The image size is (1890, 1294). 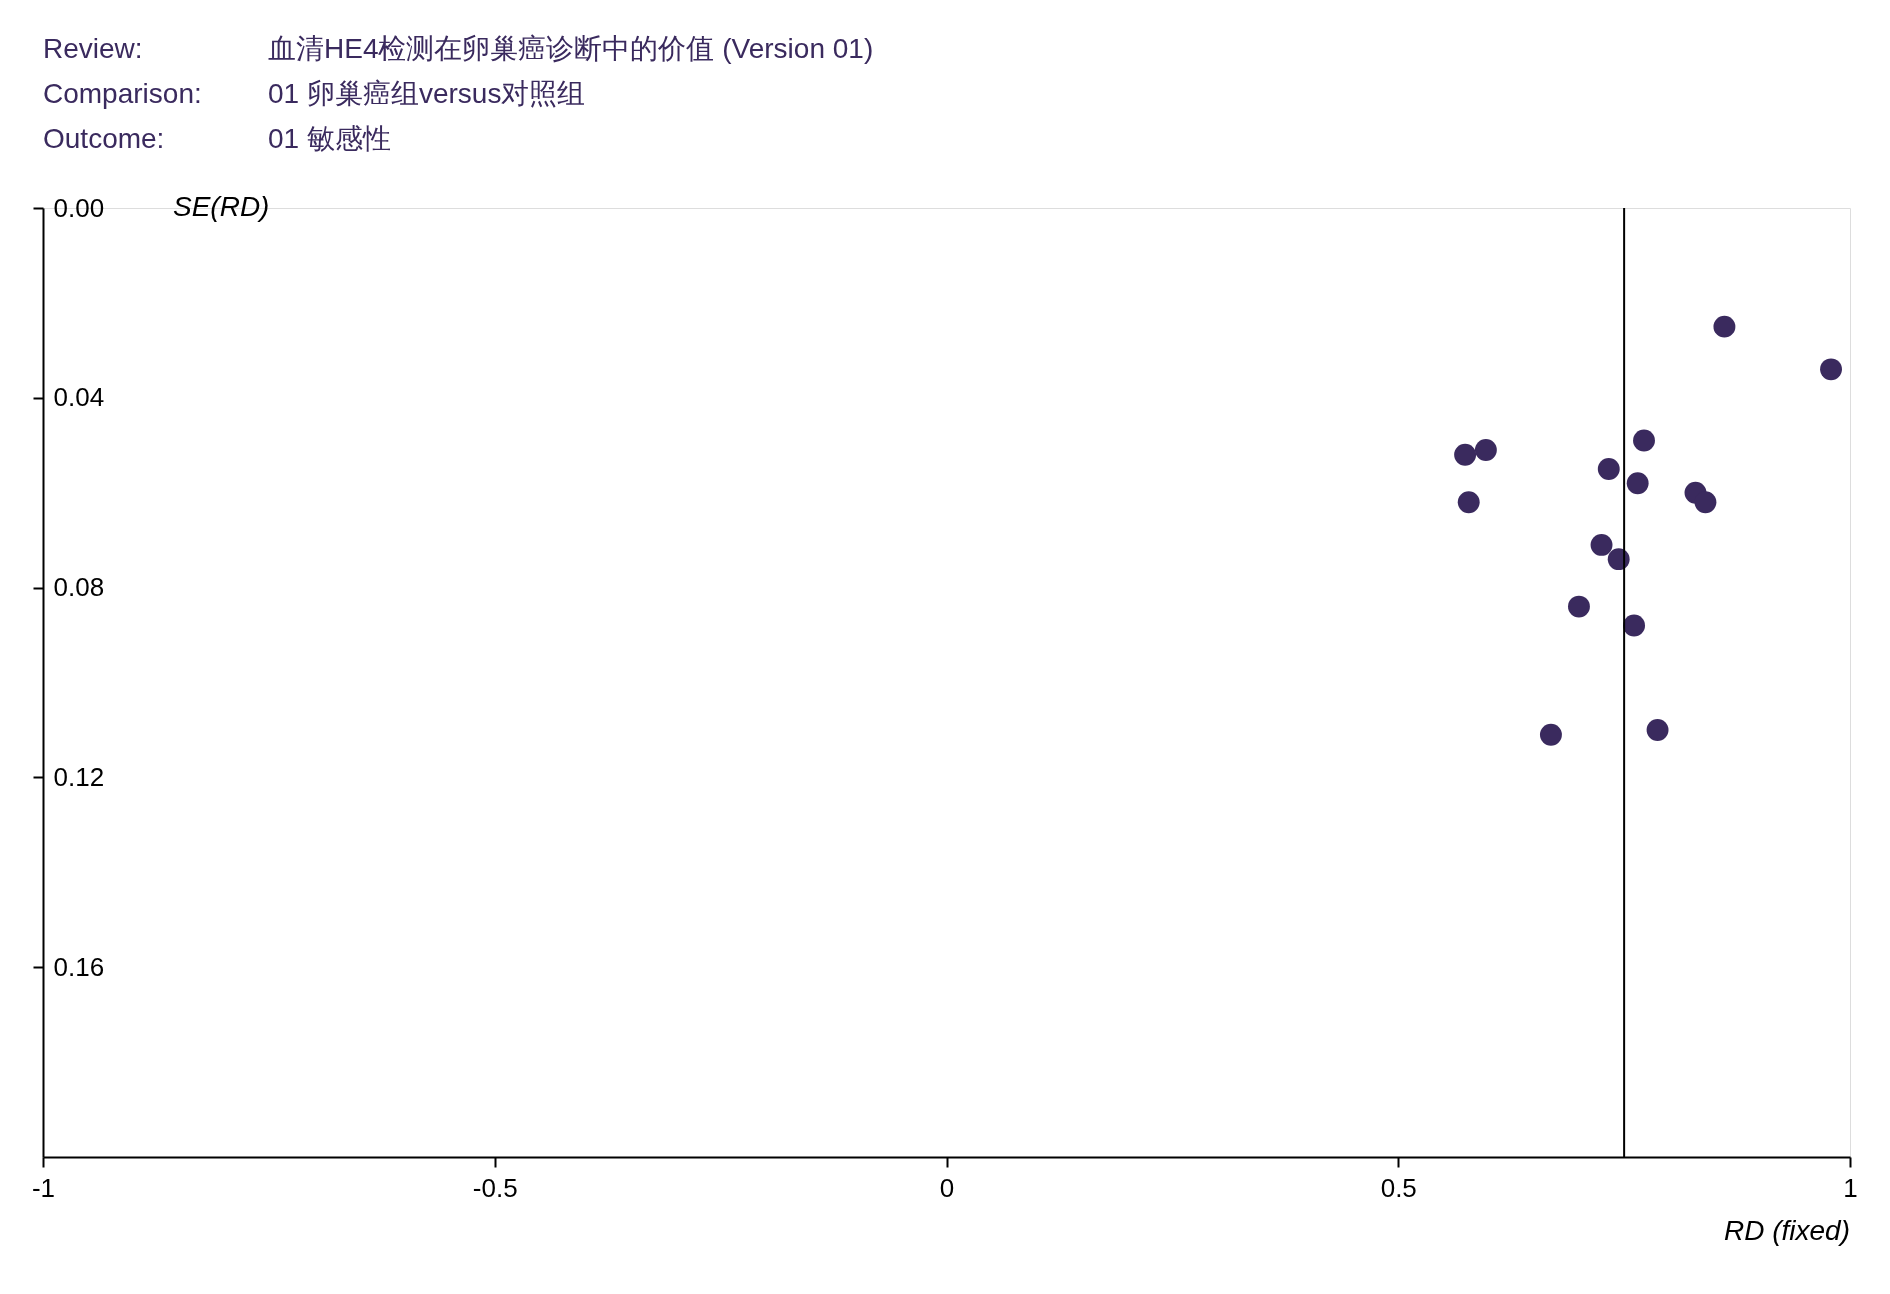 What do you see at coordinates (427, 93) in the screenshot?
I see `text: 01 卵巢癌组versus对照组` at bounding box center [427, 93].